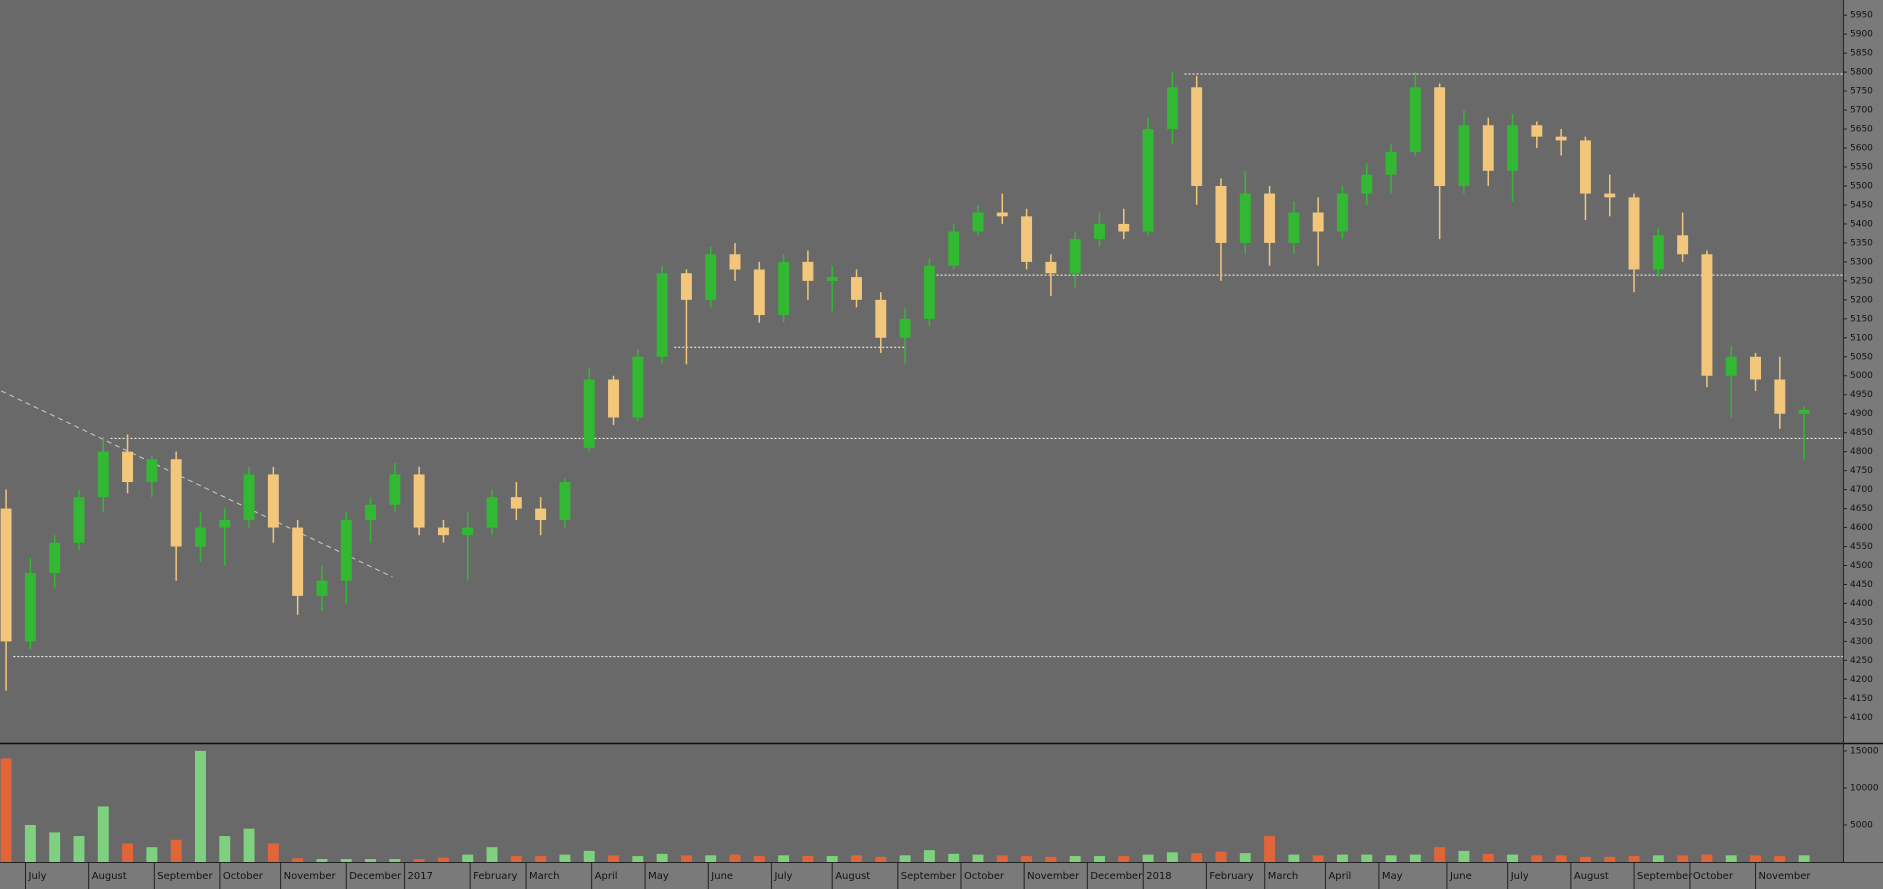  I want to click on y-tick-label: 5050, so click(1861, 357).